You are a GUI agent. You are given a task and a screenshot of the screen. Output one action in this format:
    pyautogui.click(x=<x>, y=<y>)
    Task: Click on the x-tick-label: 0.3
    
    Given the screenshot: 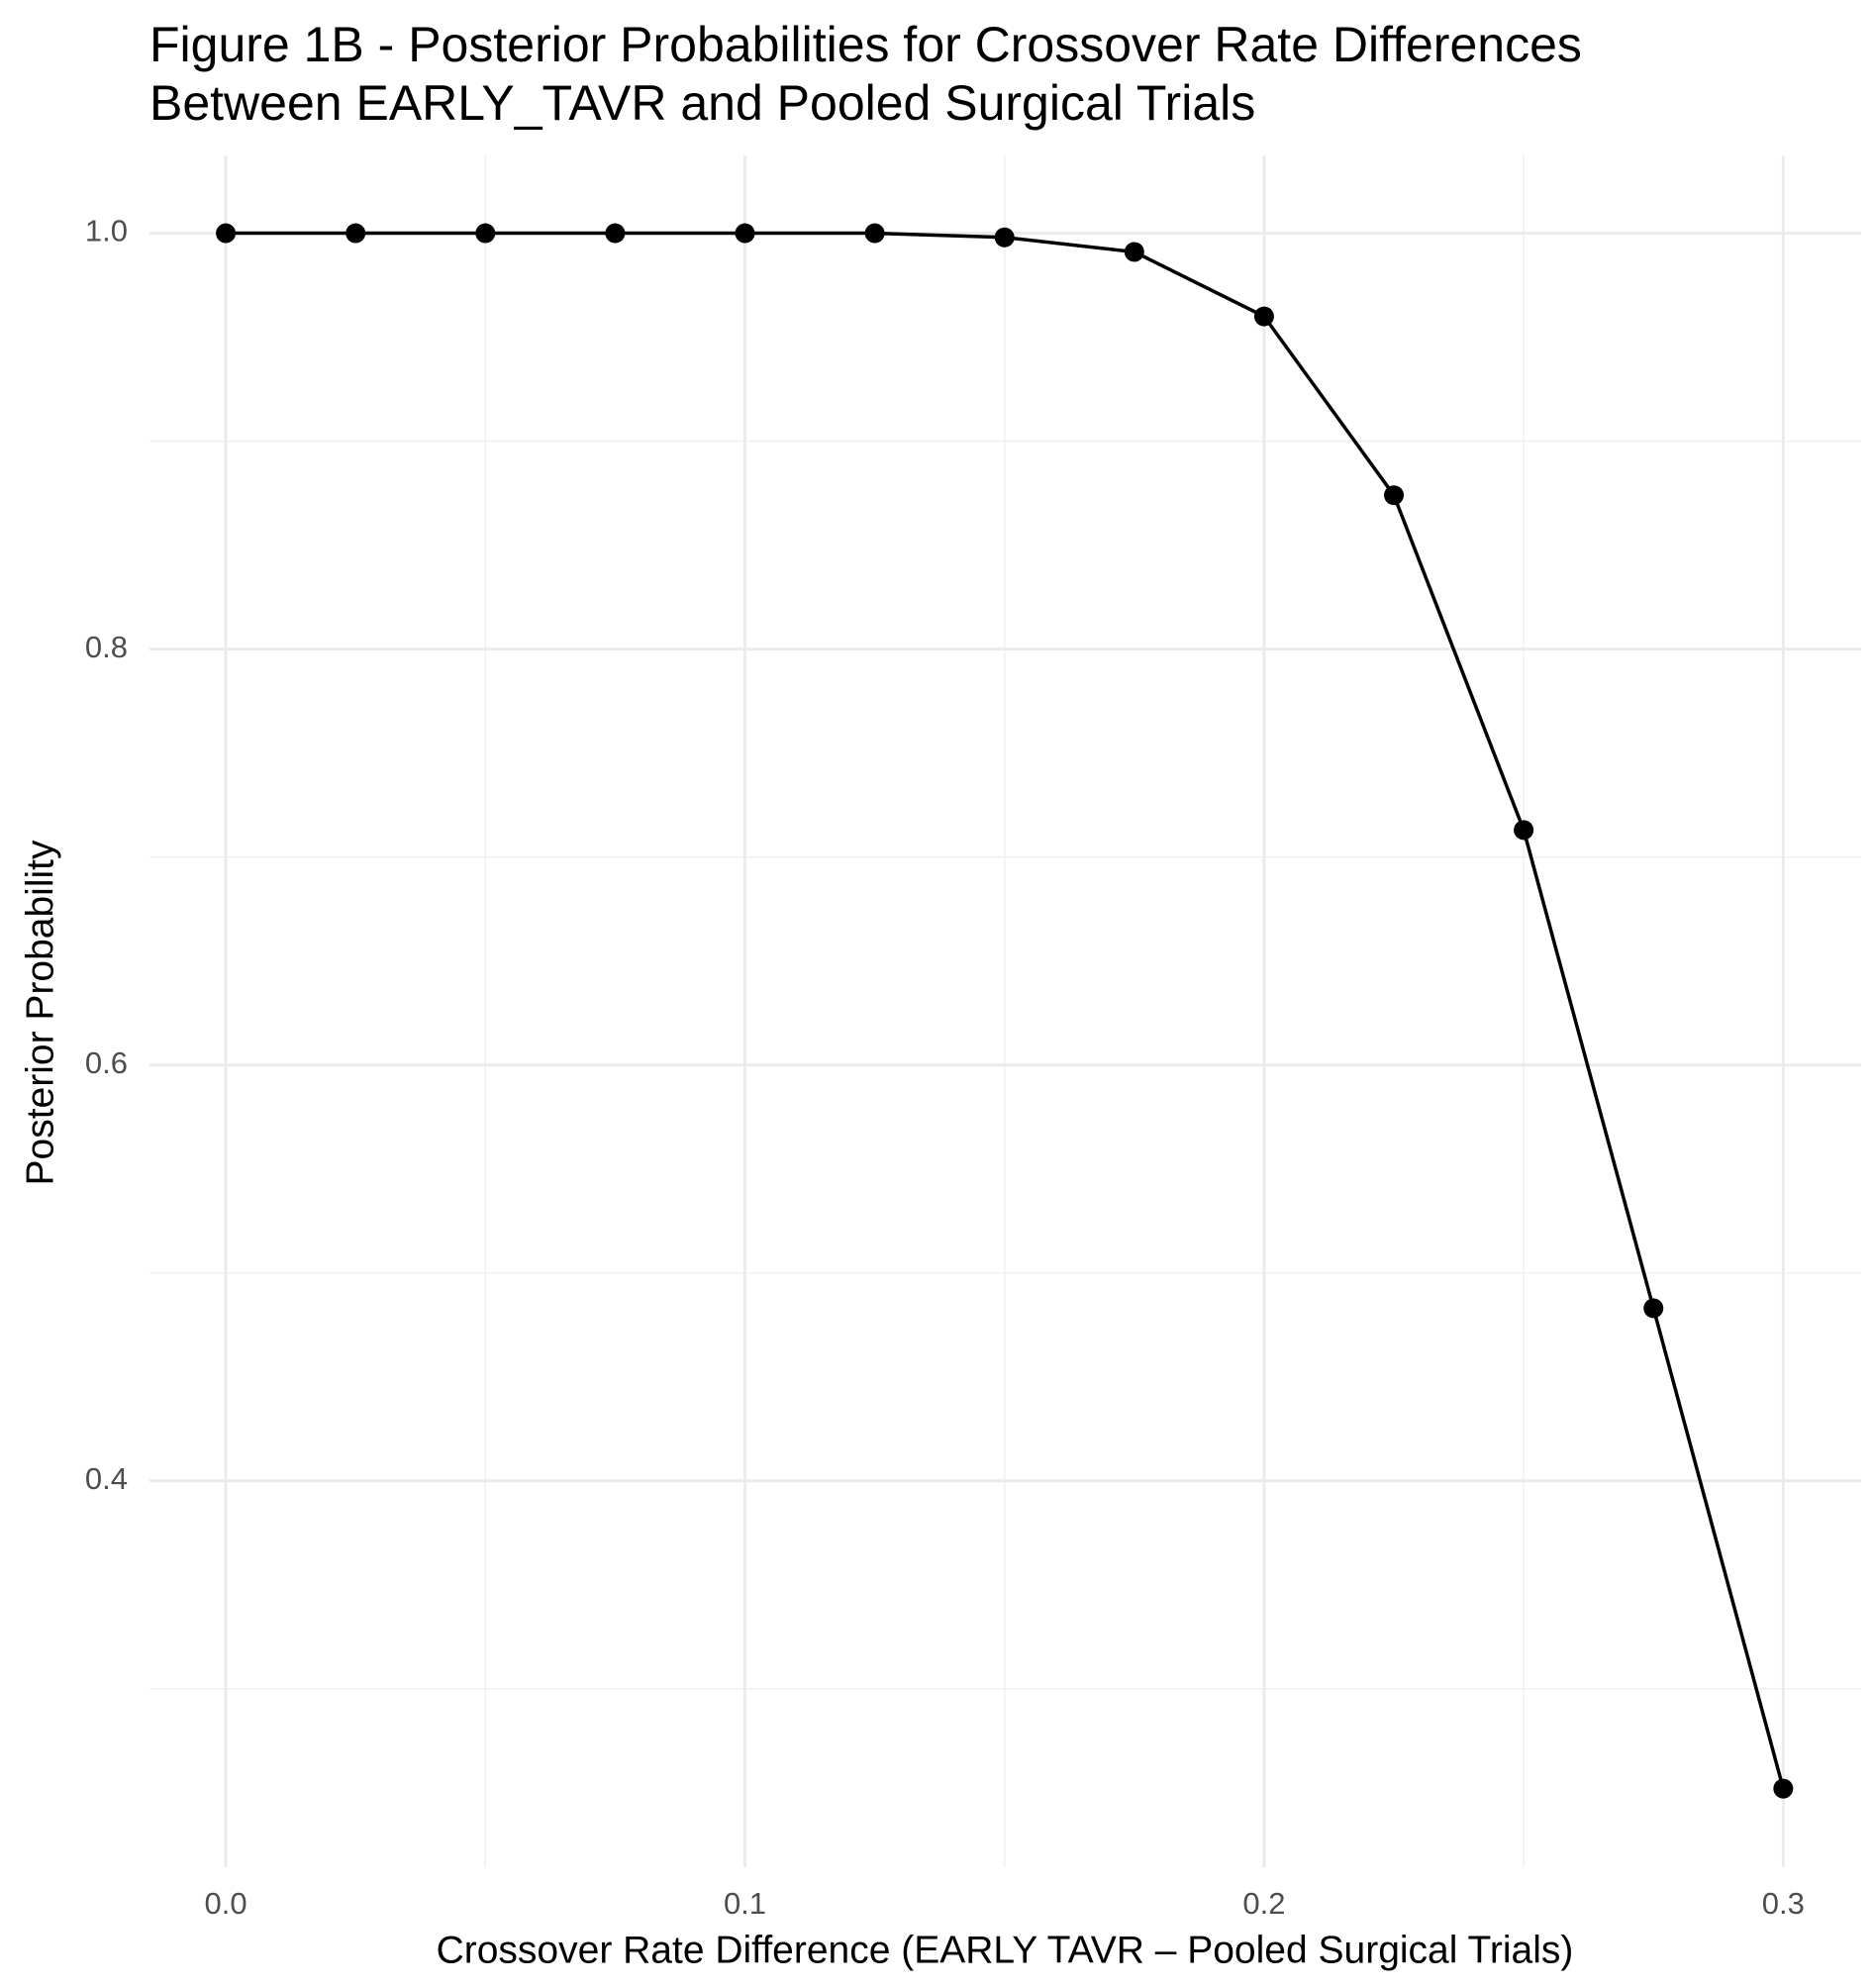 What is the action you would take?
    pyautogui.click(x=1783, y=1903)
    